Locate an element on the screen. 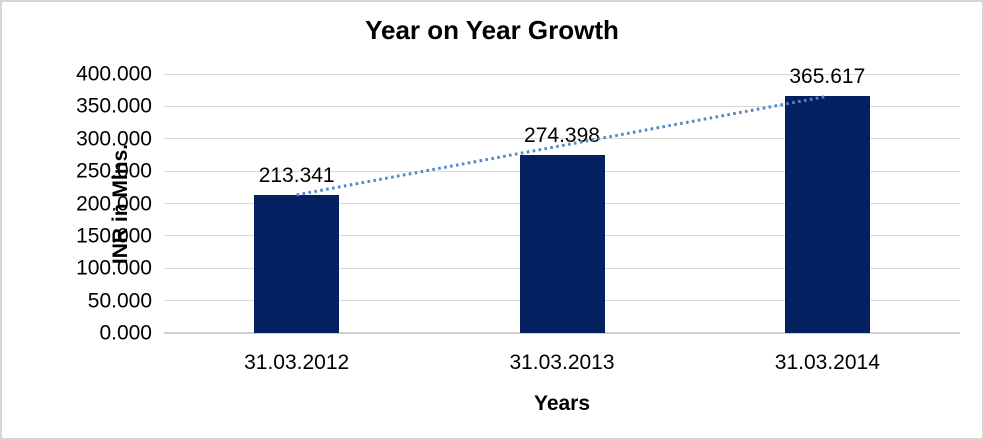 The image size is (984, 440). x-tick-label: 31.03.2012 is located at coordinates (297, 362).